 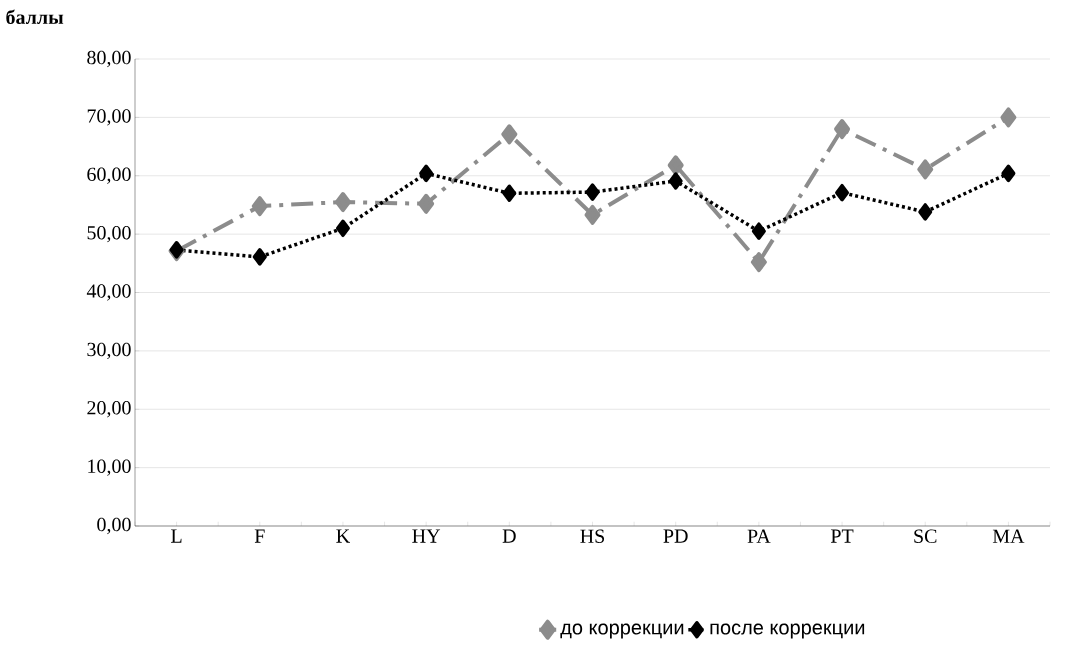 What do you see at coordinates (675, 536) in the screenshot?
I see `x-tick-label: PD` at bounding box center [675, 536].